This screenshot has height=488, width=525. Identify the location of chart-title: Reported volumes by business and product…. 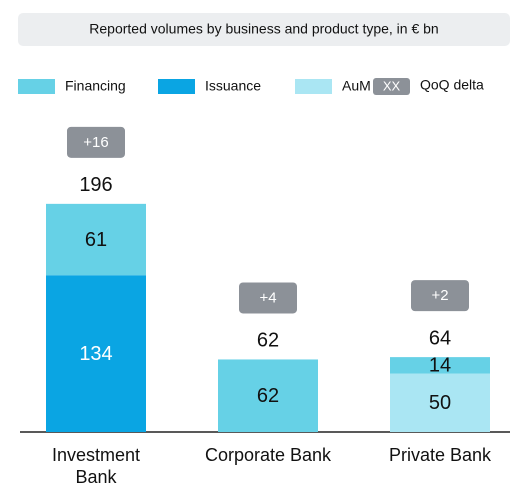
(263, 29).